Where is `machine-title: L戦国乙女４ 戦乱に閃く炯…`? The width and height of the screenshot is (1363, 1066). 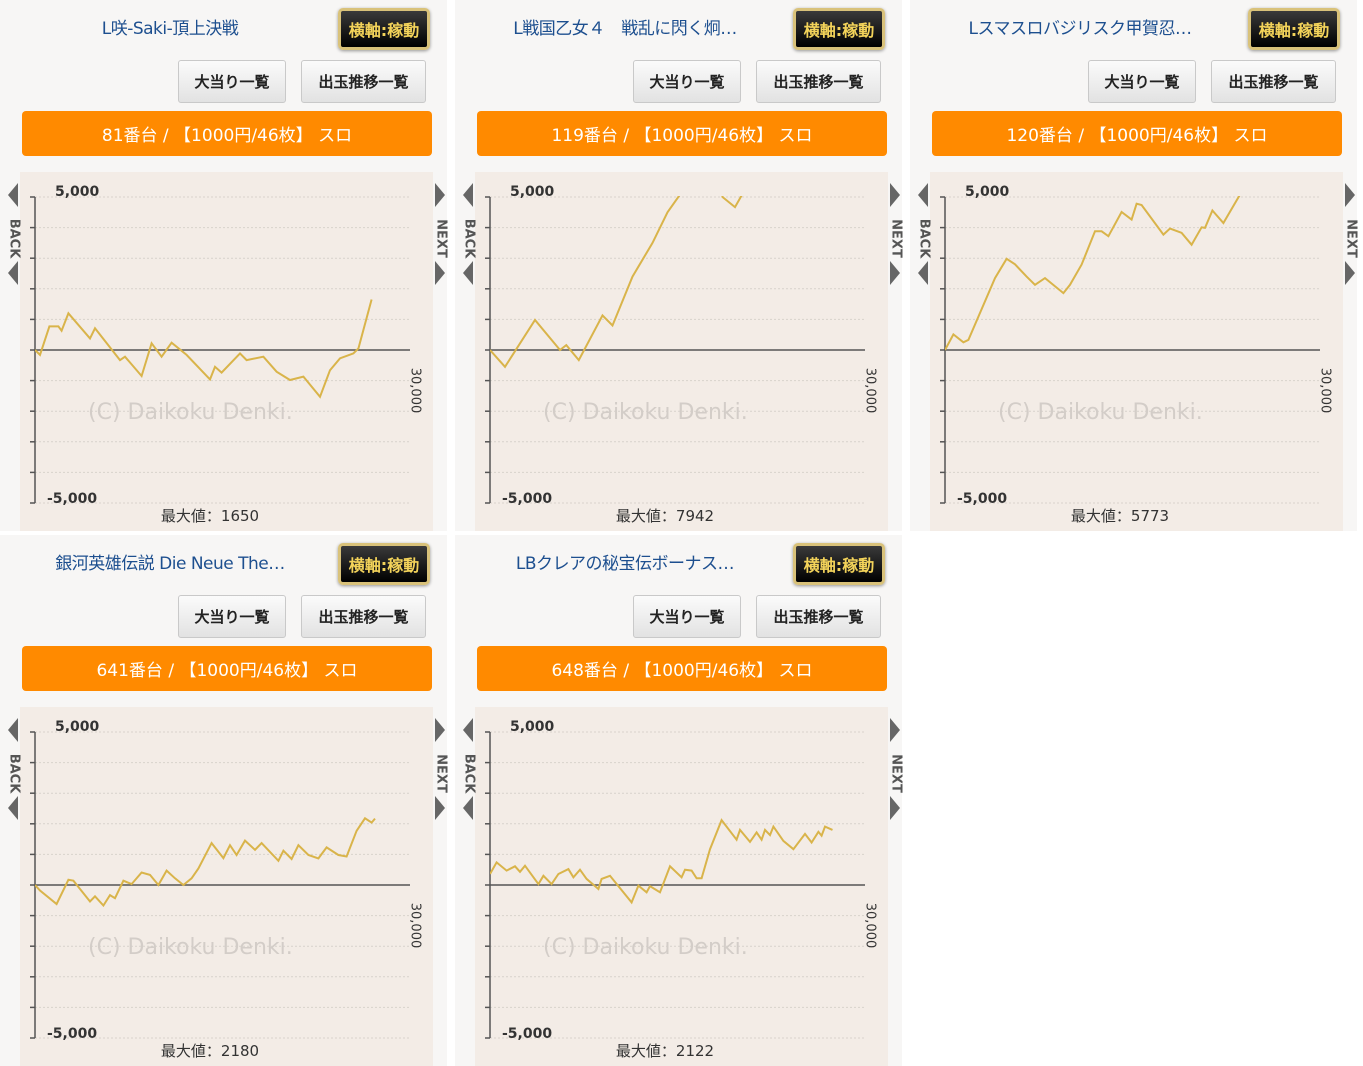
machine-title: L戦国乙女４ 戦乱に閃く炯… is located at coordinates (625, 29).